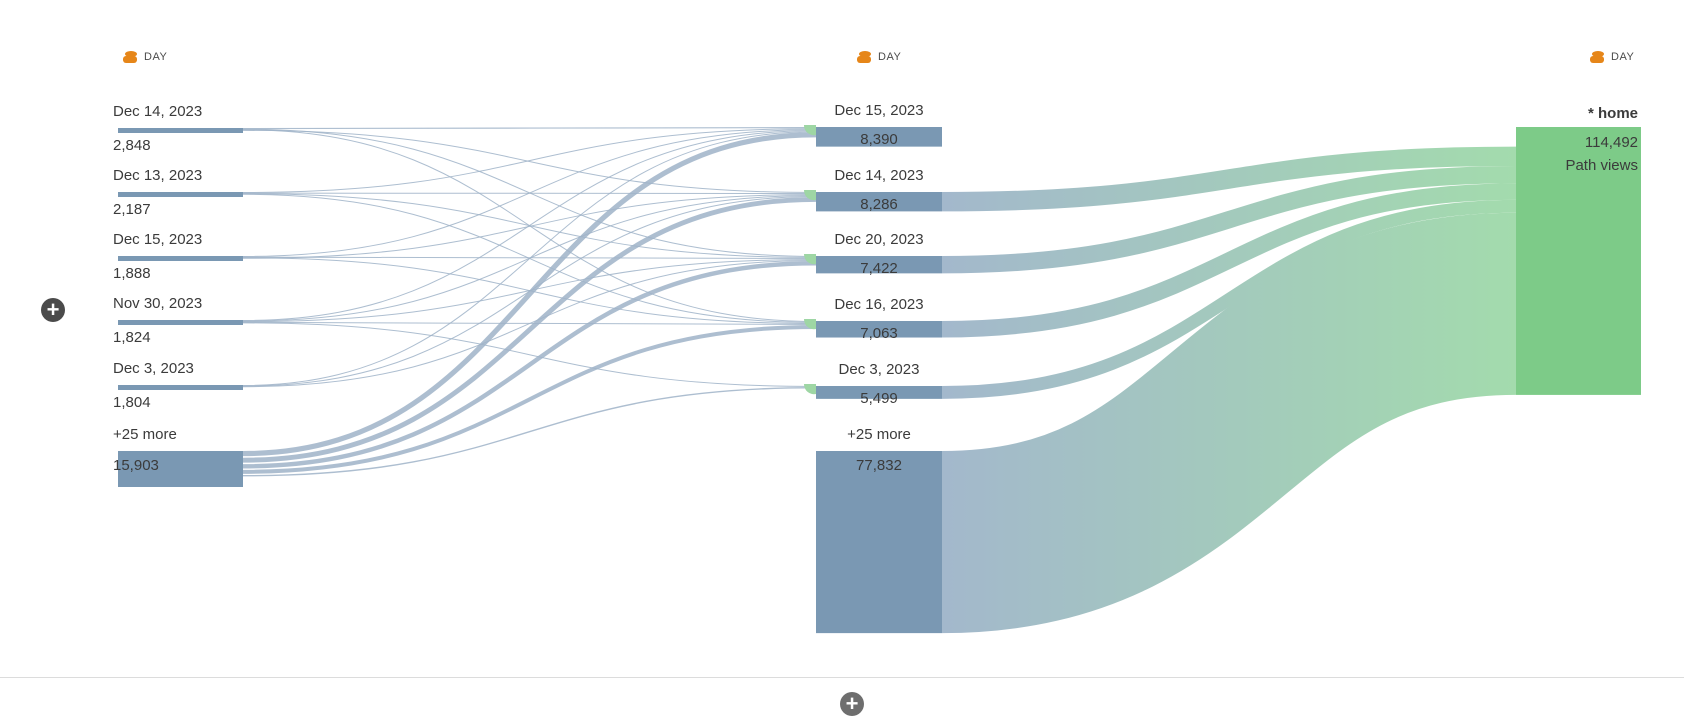  What do you see at coordinates (132, 209) in the screenshot?
I see `source-node-value: 2,187` at bounding box center [132, 209].